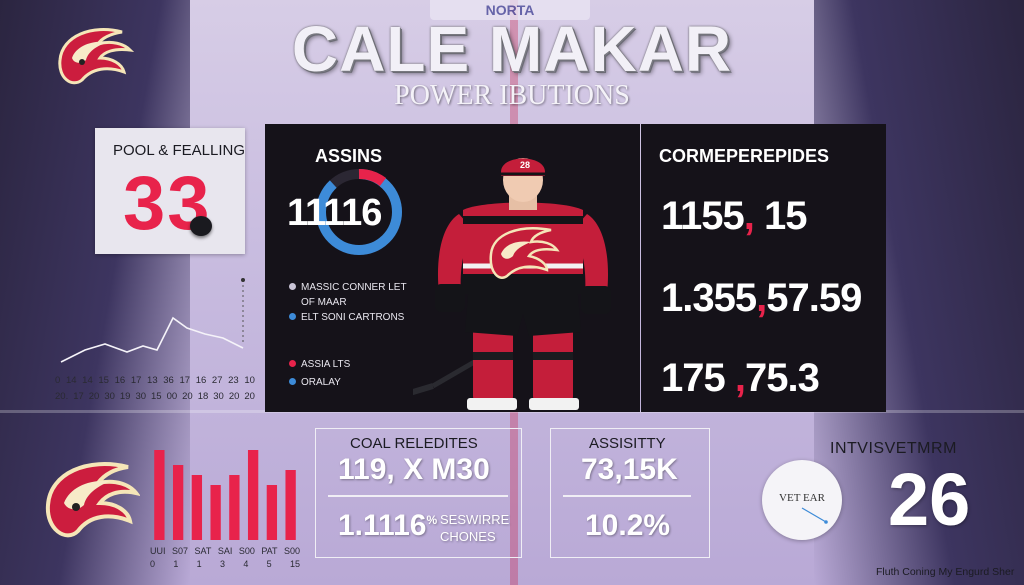 The height and width of the screenshot is (585, 1024). I want to click on legend-label: OF MAAR, so click(324, 302).